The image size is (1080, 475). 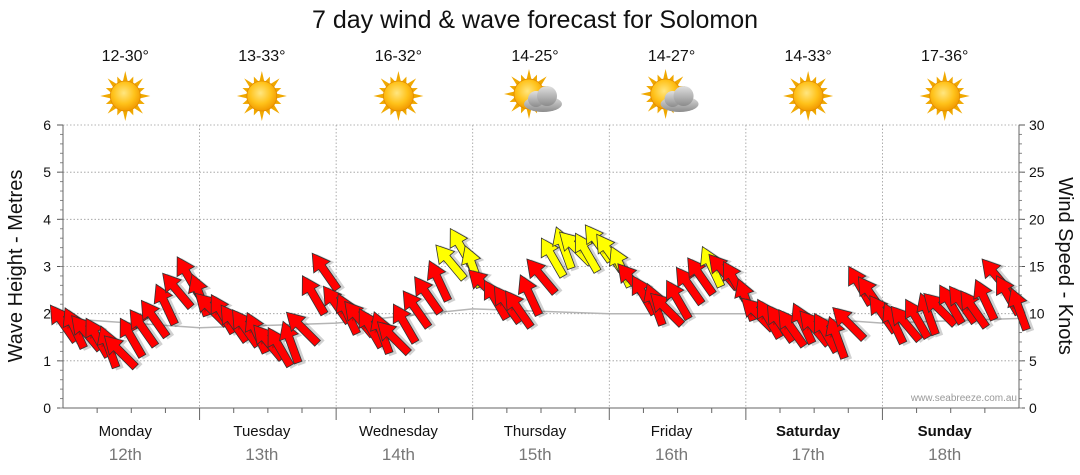 I want to click on right-tick-label: 15, so click(x=1037, y=267).